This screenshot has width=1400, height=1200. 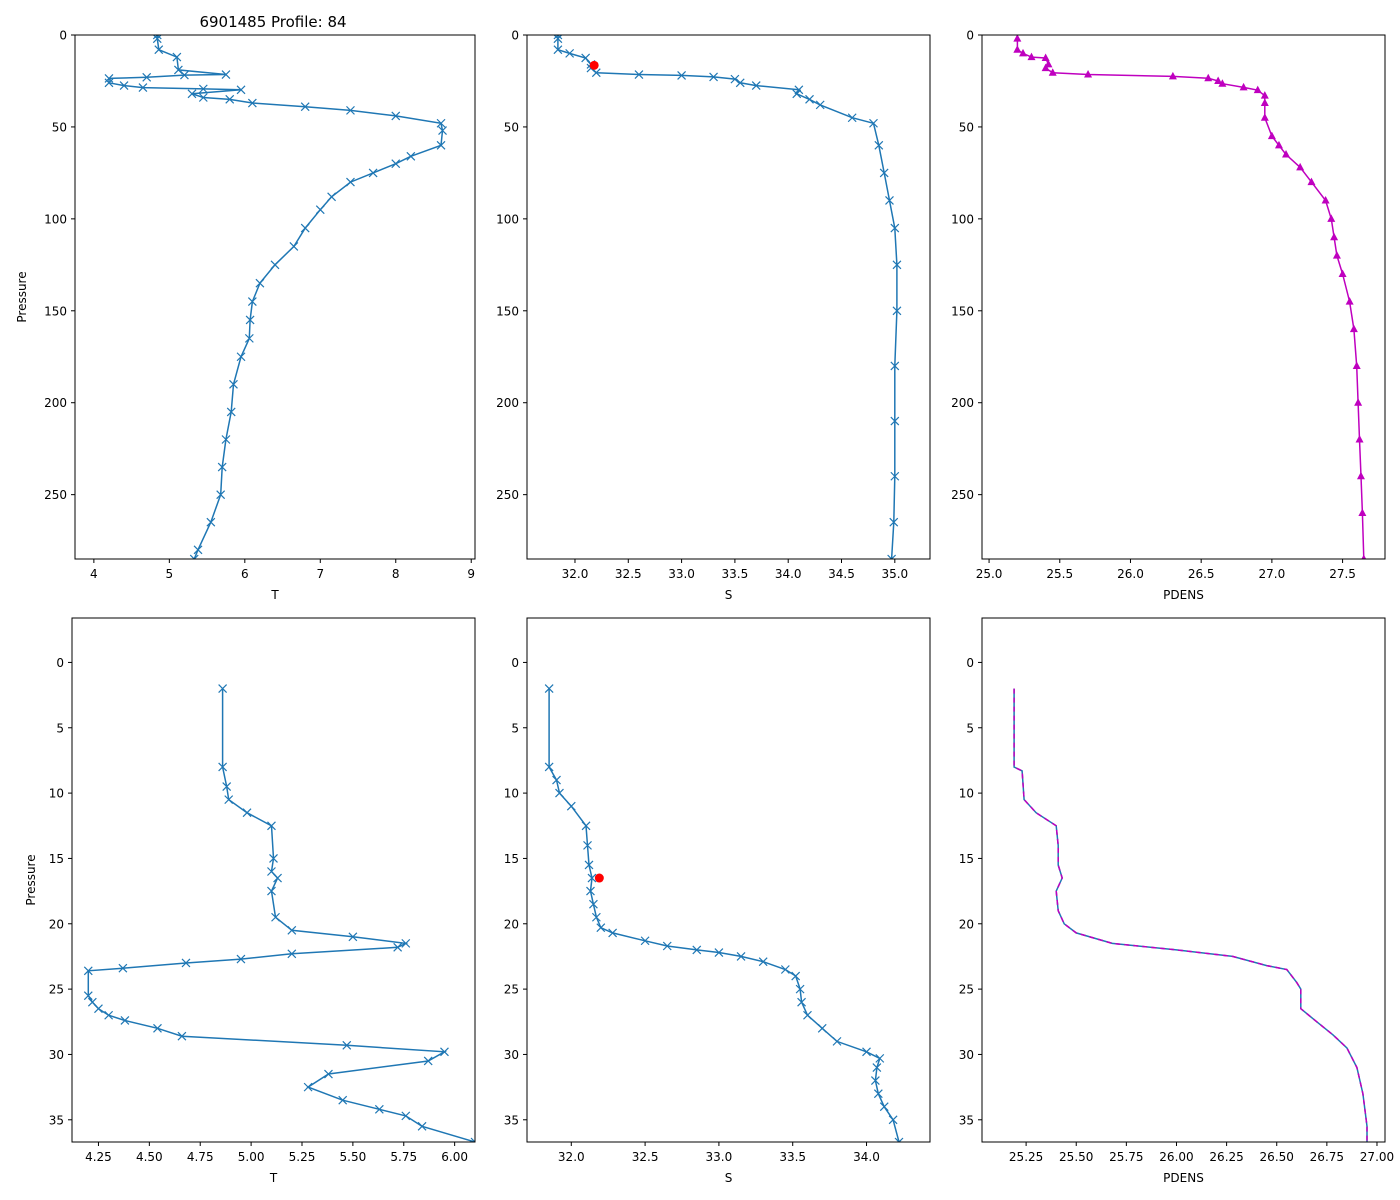 What do you see at coordinates (56, 859) in the screenshot?
I see `y-tick-label: 15` at bounding box center [56, 859].